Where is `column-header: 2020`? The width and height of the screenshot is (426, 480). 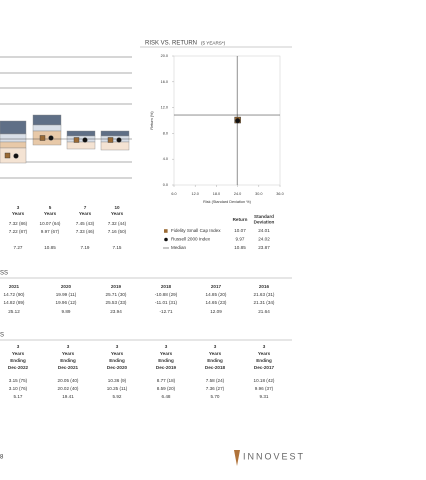
column-header: 2020 is located at coordinates (66, 286).